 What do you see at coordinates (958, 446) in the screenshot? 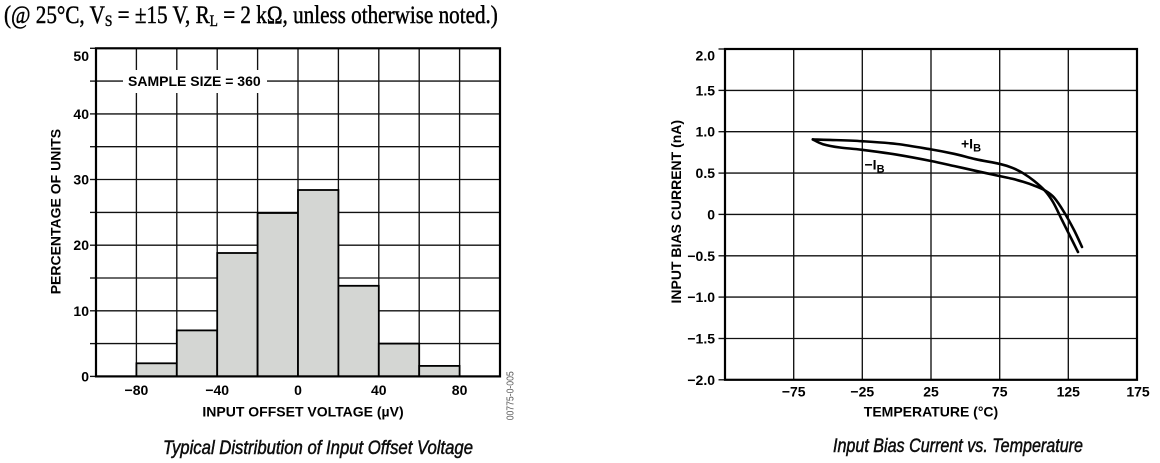
I see `svg-text:Input Bias Current vs. Tempera: Input Bias Current vs. Temperature` at bounding box center [958, 446].